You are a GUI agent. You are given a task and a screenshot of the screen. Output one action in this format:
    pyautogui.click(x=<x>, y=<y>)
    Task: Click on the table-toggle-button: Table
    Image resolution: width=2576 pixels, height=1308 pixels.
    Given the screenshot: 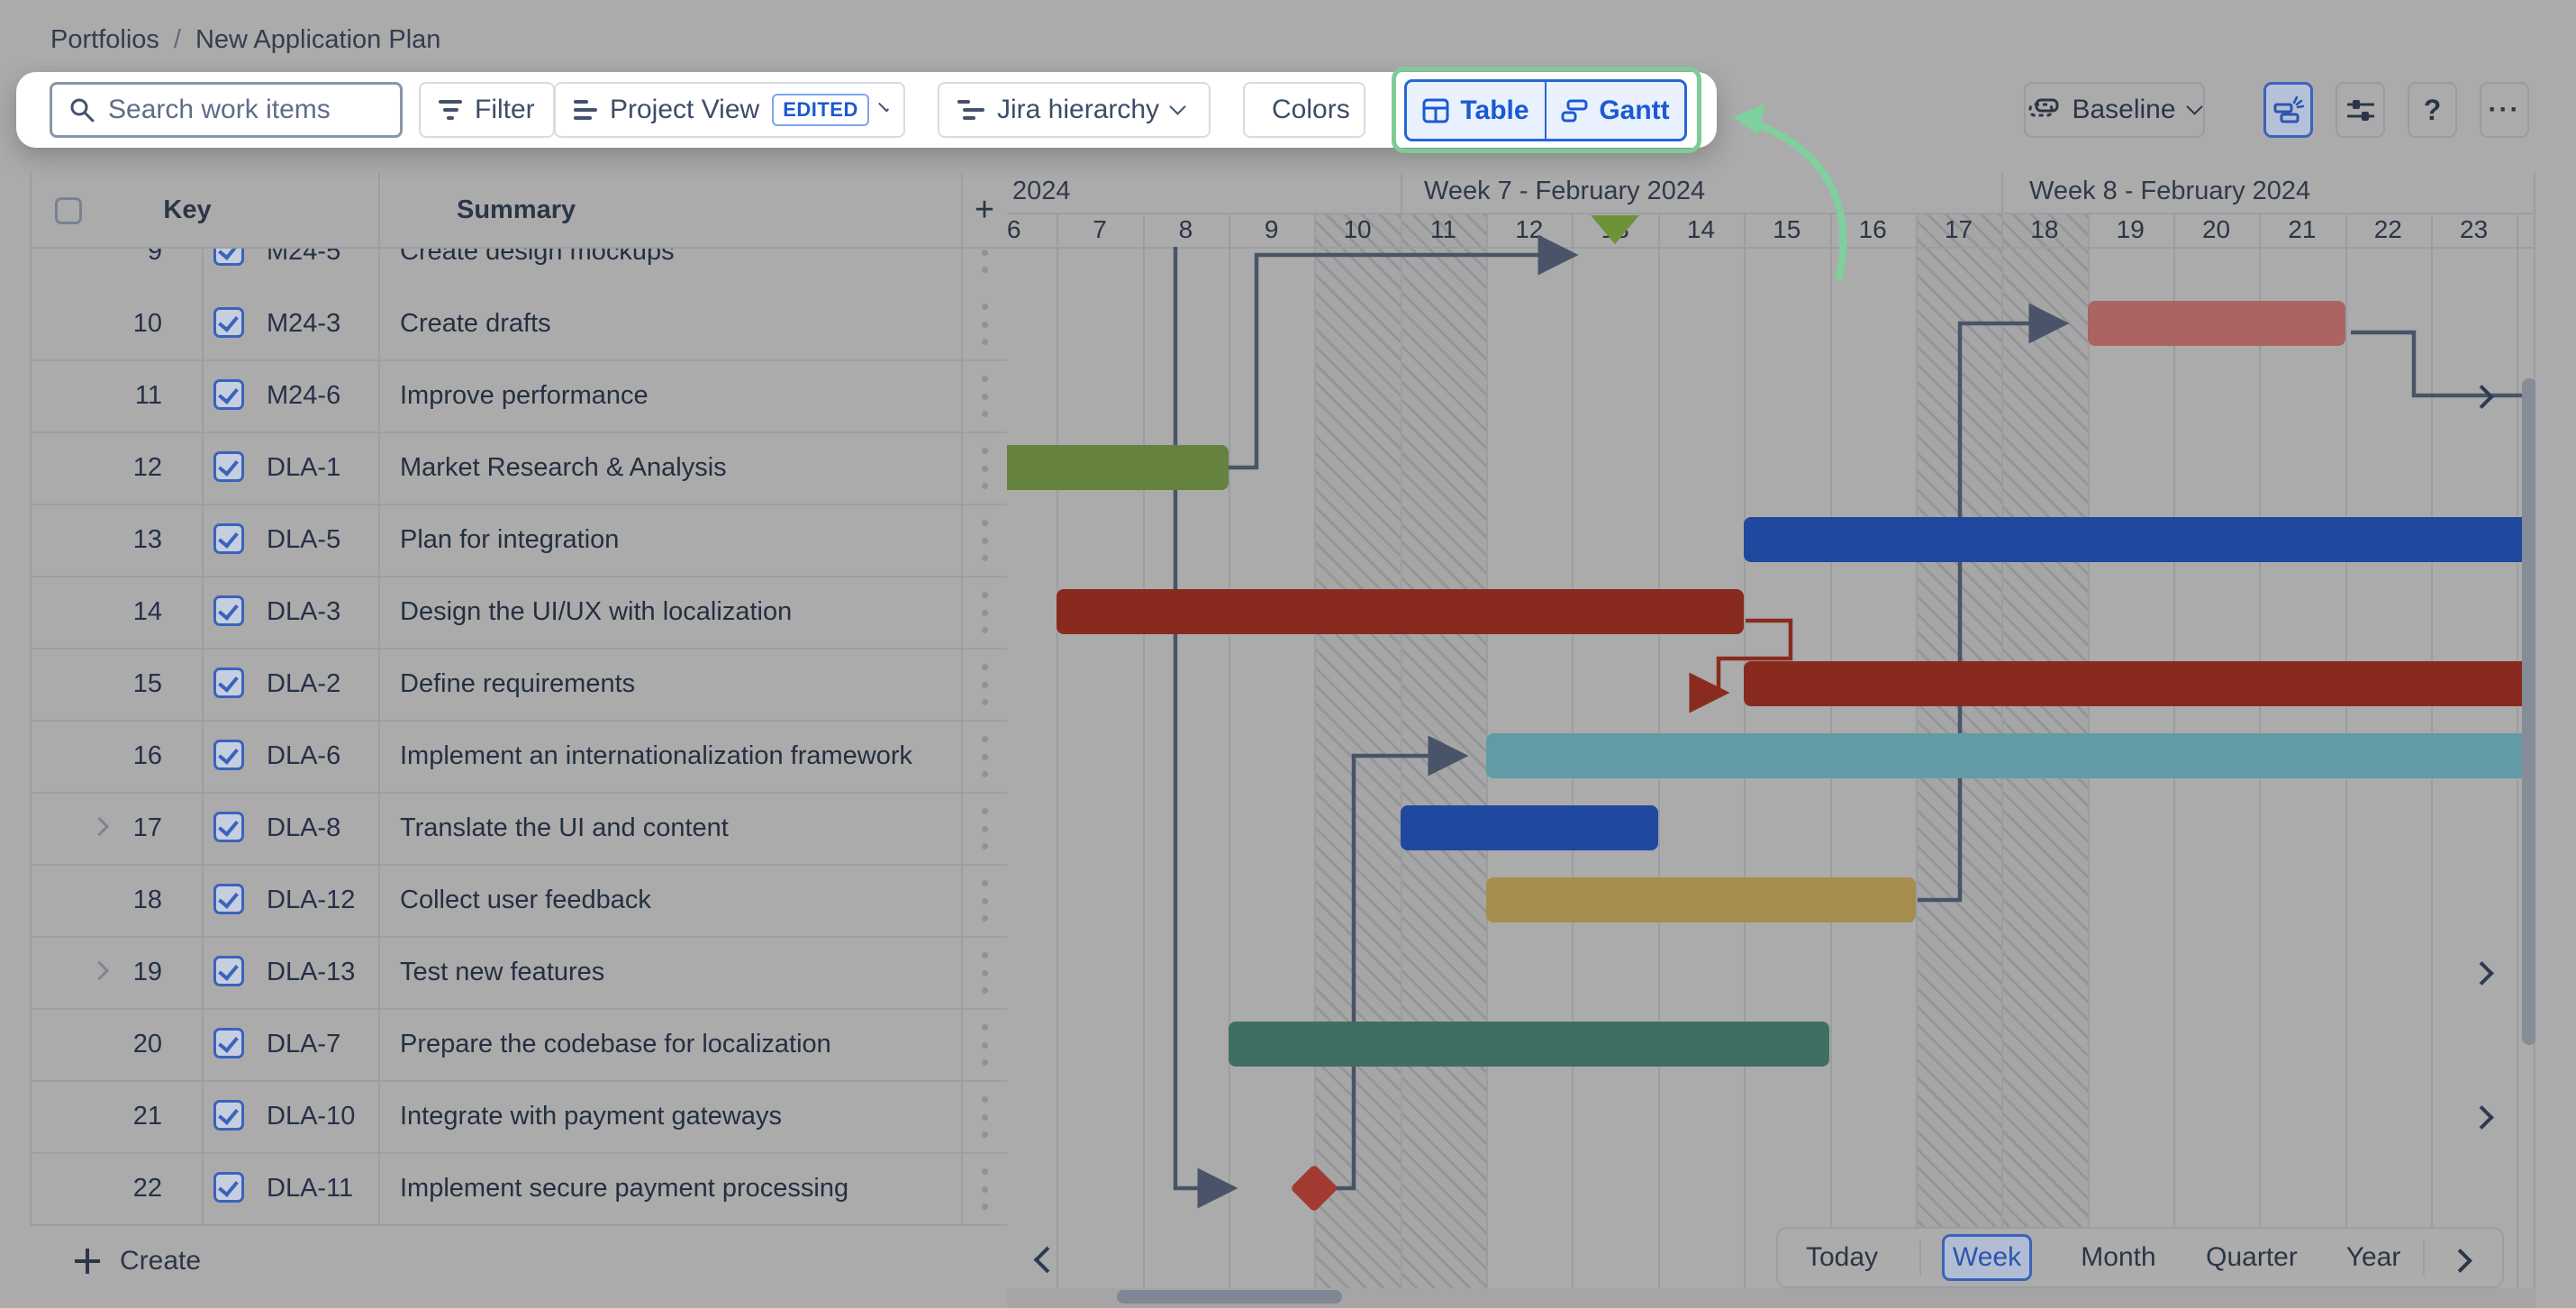 What is the action you would take?
    pyautogui.click(x=1476, y=110)
    